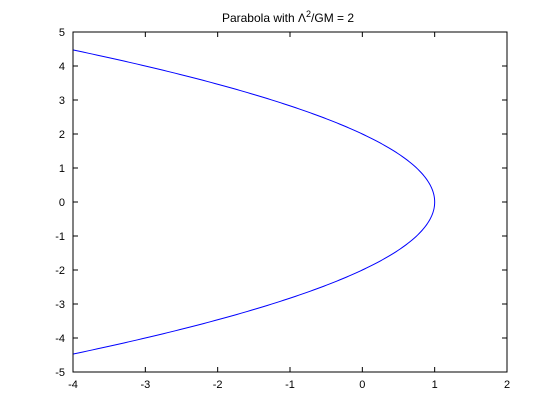 This screenshot has height=420, width=560. I want to click on y-tick-label: 1, so click(62, 169).